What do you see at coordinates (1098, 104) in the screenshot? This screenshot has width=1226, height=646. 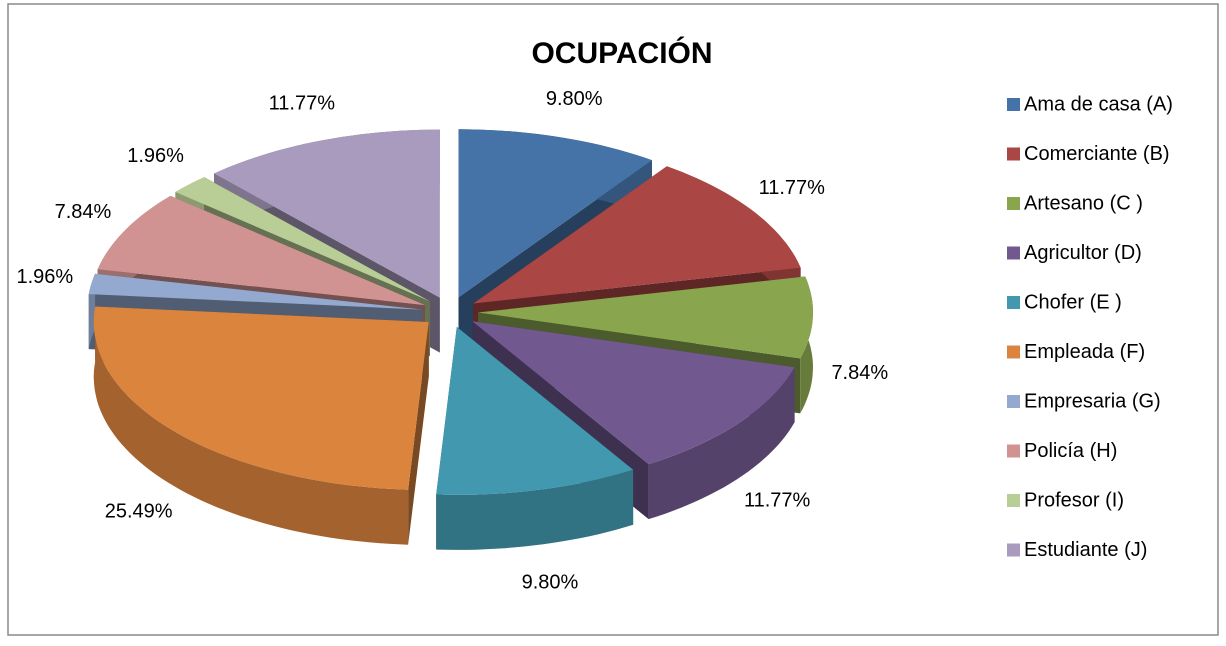 I see `legend-label: Ama de casa (A)` at bounding box center [1098, 104].